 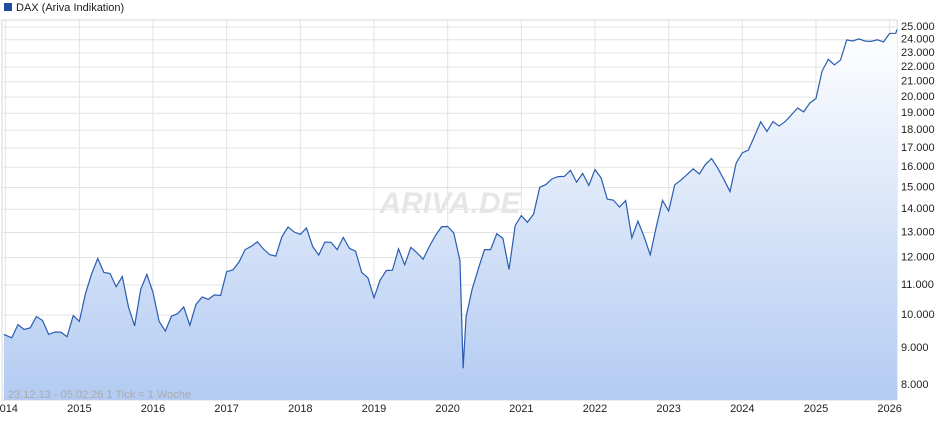 What do you see at coordinates (742, 409) in the screenshot?
I see `x-tick-label: 2024` at bounding box center [742, 409].